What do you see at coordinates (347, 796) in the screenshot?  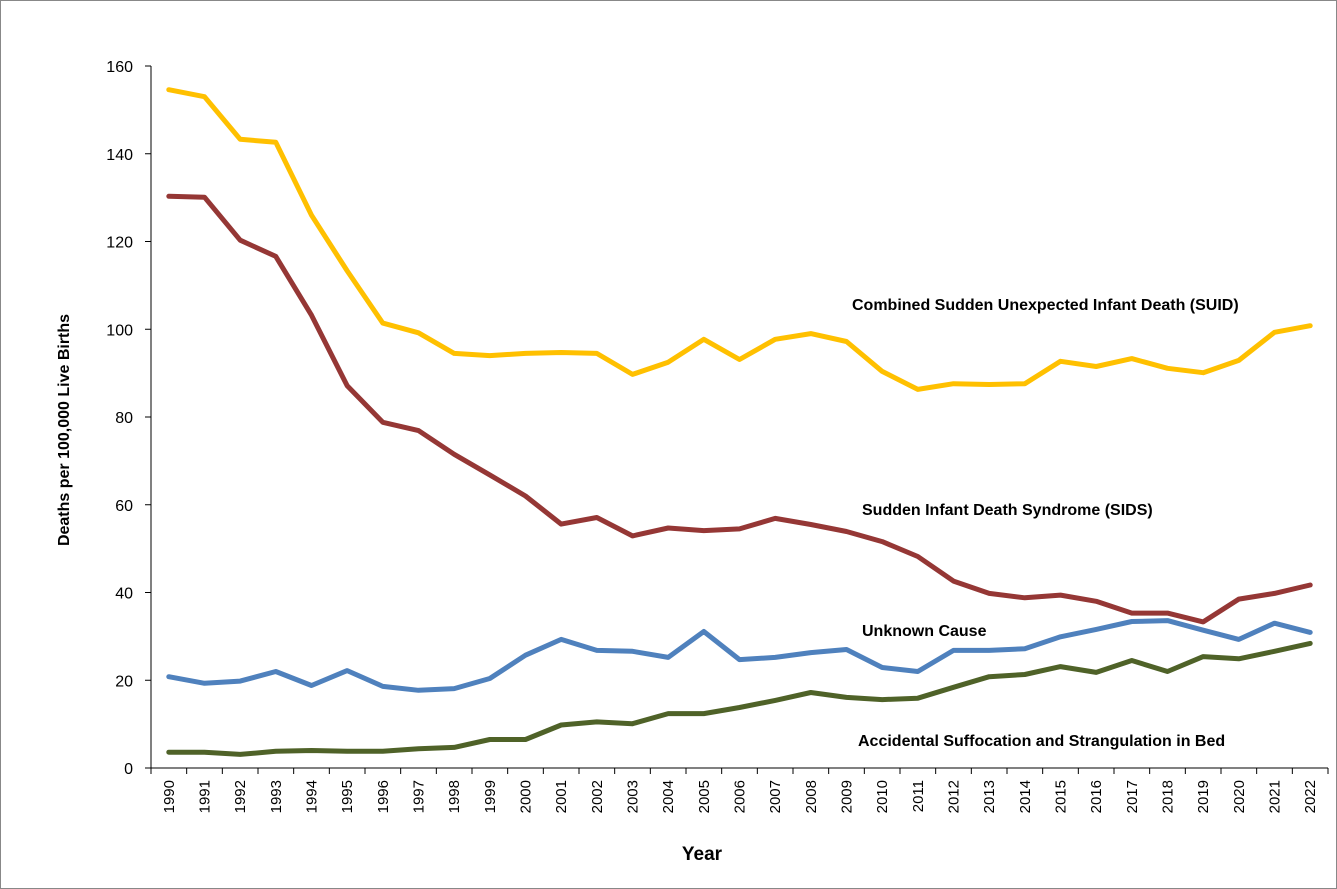 I see `x-tick-label: 1995` at bounding box center [347, 796].